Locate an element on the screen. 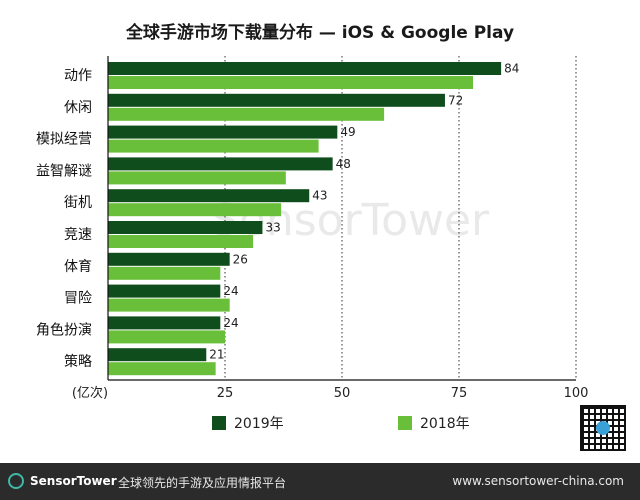 This screenshot has width=640, height=500. bar-2019年-模拟经营 is located at coordinates (223, 132).